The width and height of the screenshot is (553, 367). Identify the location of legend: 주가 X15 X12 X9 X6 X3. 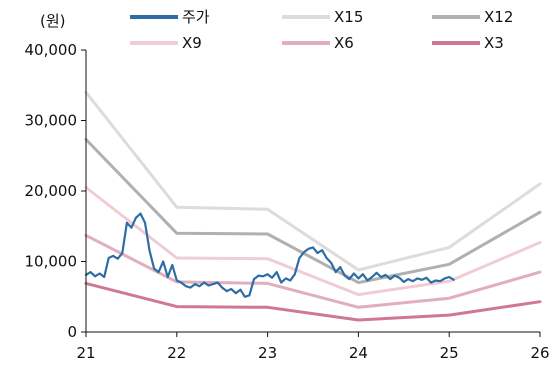
(321, 30).